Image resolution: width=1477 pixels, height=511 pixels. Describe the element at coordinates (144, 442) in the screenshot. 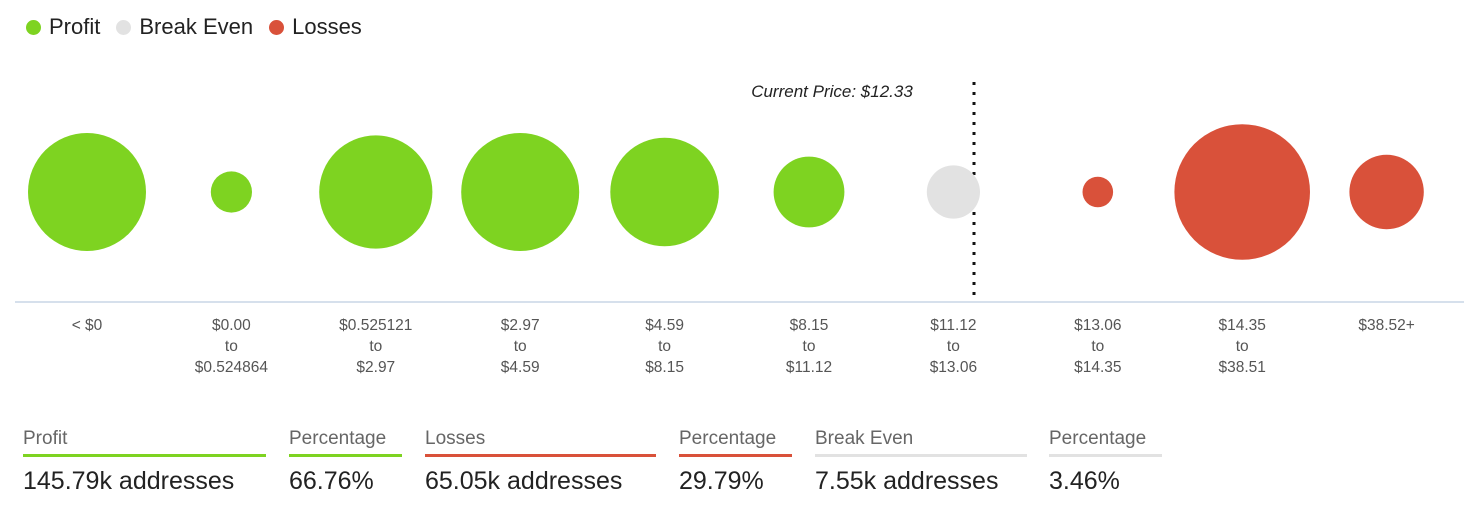

I see `stat-profit-label: Profit` at that location.